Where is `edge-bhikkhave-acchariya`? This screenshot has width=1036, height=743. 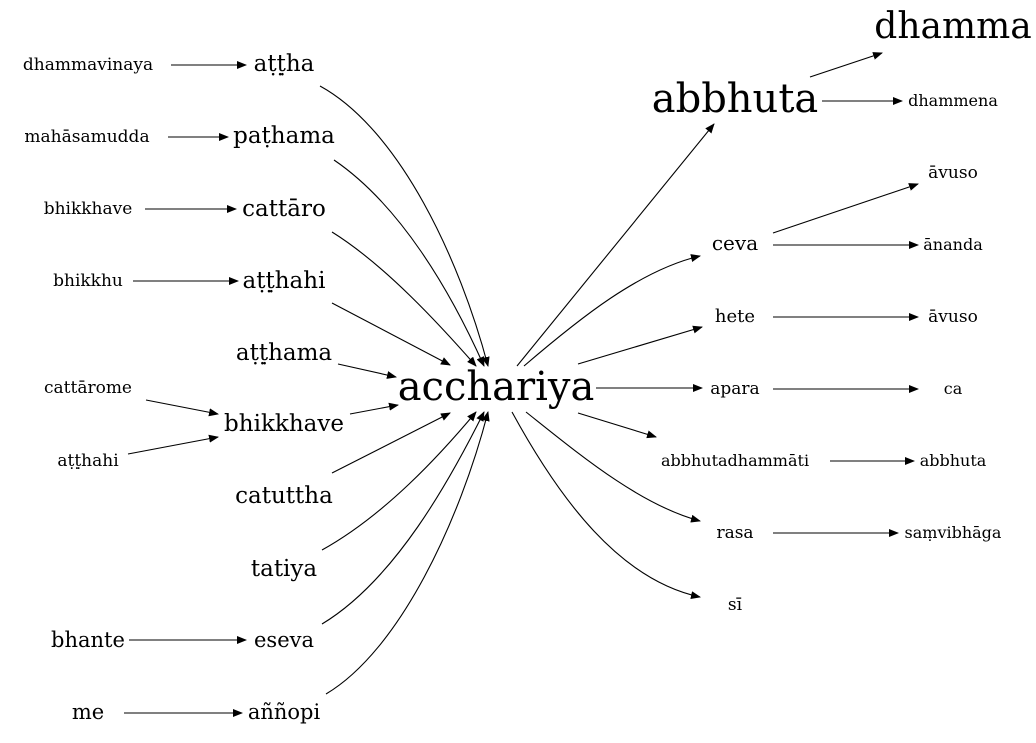
edge-bhikkhave-acchariya is located at coordinates (374, 408).